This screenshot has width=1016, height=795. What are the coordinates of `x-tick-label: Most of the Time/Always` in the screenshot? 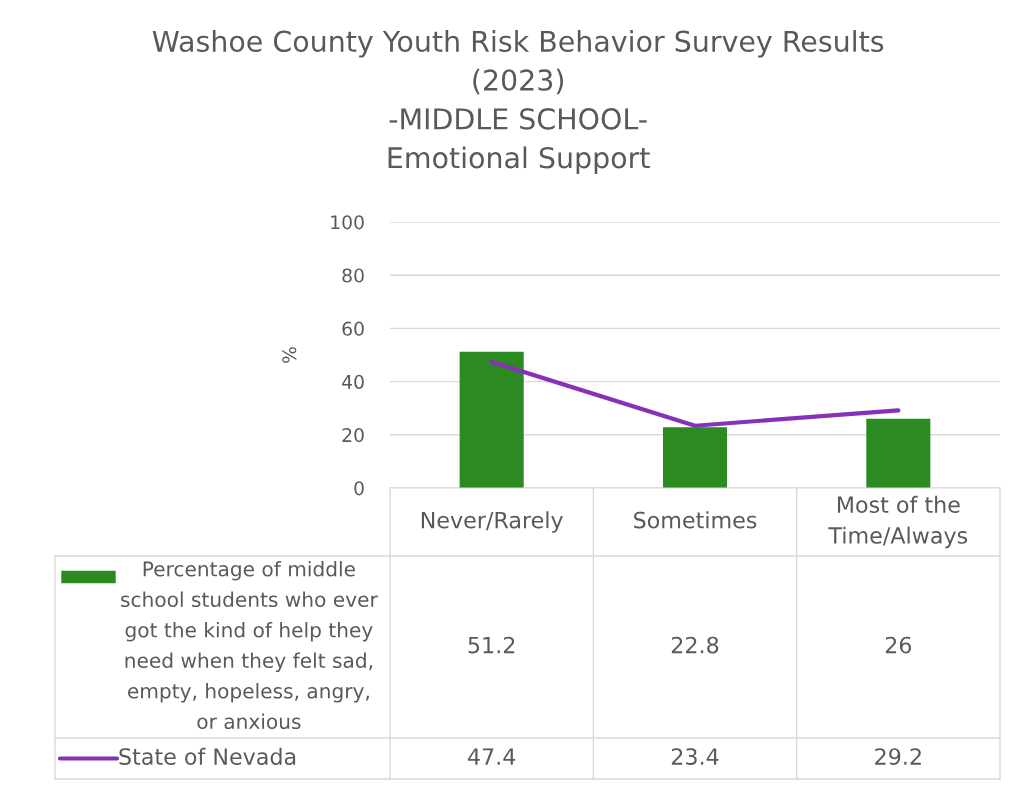 It's located at (898, 522).